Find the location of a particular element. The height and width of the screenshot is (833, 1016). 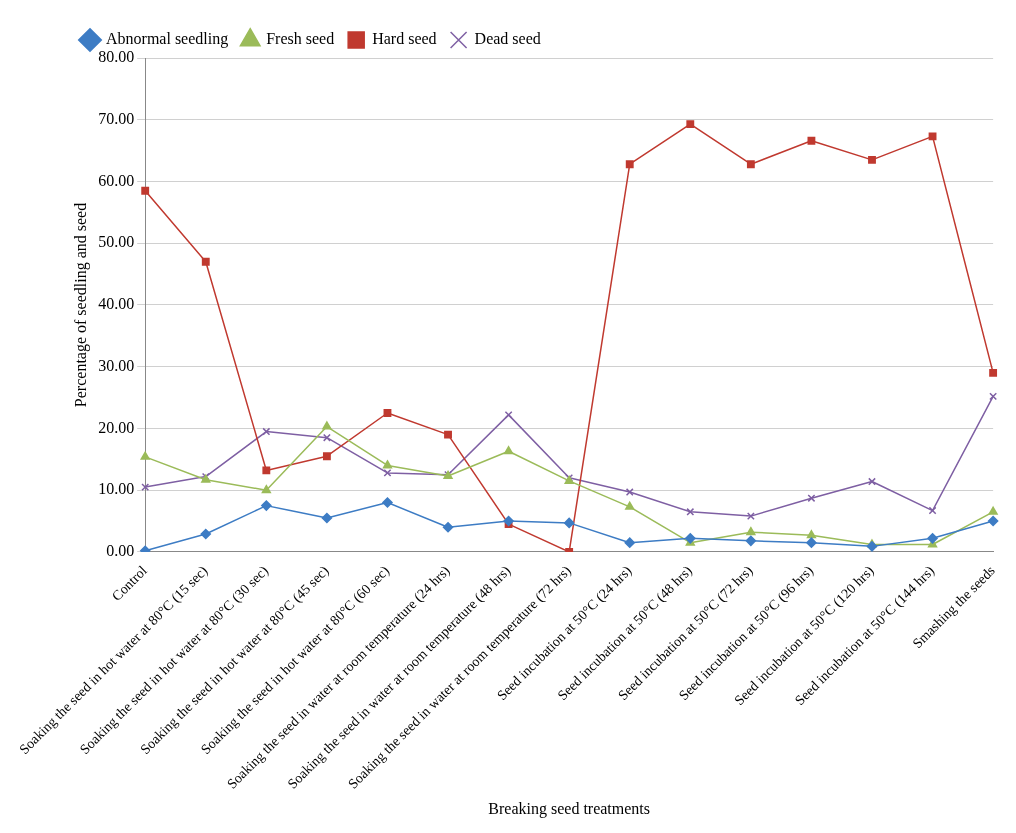

y-tick-label: 60.00 is located at coordinates (116, 180).